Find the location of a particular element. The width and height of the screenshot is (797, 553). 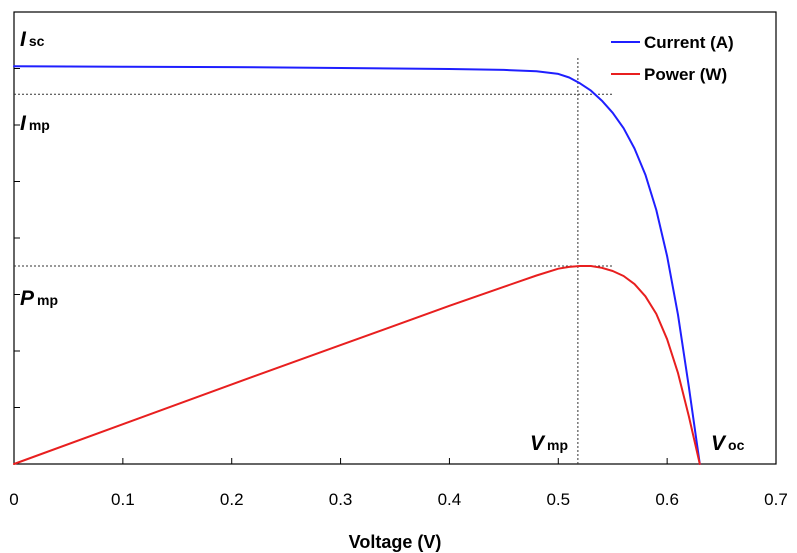

x-tick-label: 0.4 is located at coordinates (450, 499).